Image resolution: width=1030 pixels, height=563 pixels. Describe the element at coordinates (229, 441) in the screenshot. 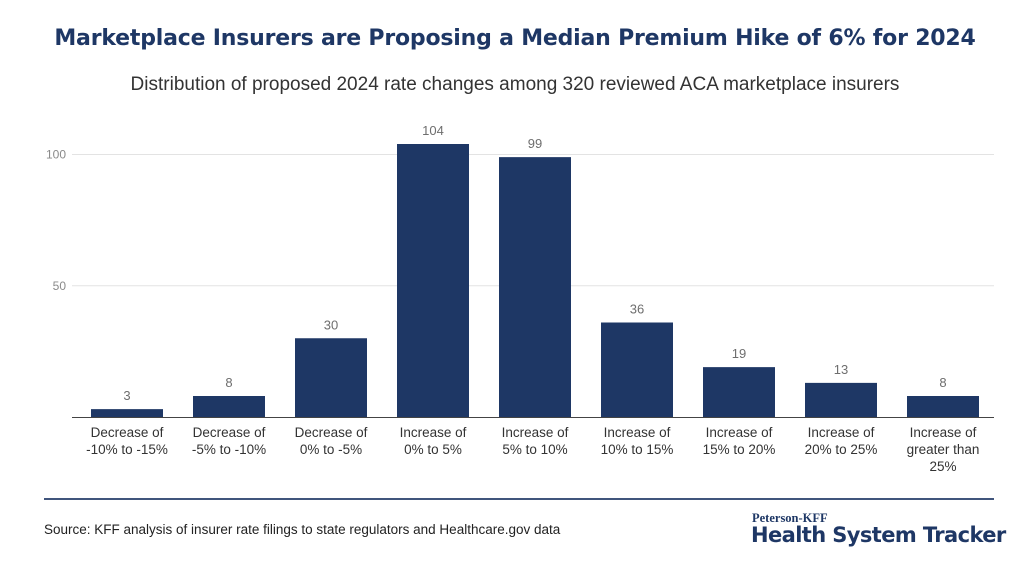

I see `category-label: Decrease of -5% to -10%` at that location.